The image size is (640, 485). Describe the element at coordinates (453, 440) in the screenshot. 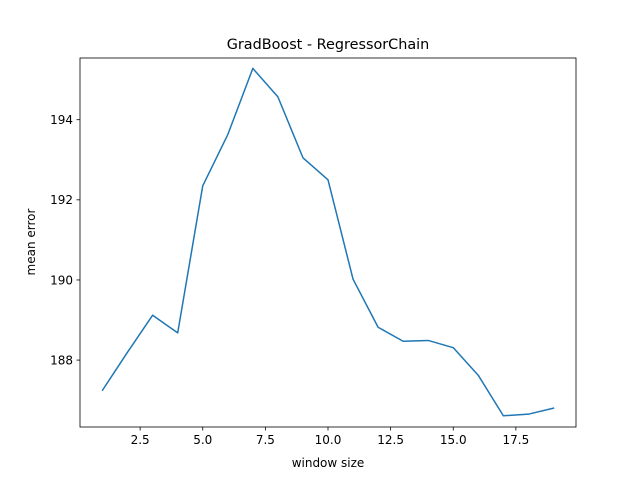

I see `x-tick-label: 15.0` at that location.